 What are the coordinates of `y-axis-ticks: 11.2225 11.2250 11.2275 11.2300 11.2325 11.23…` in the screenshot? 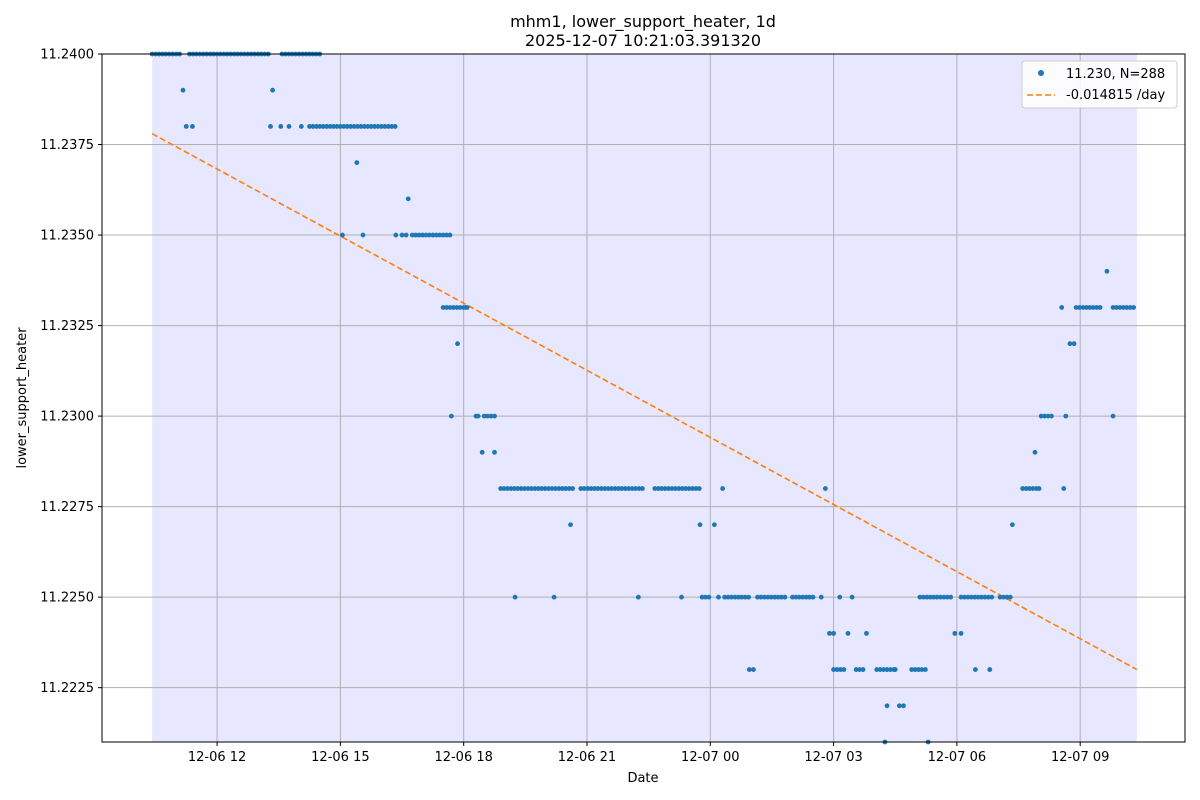 It's located at (71, 372).